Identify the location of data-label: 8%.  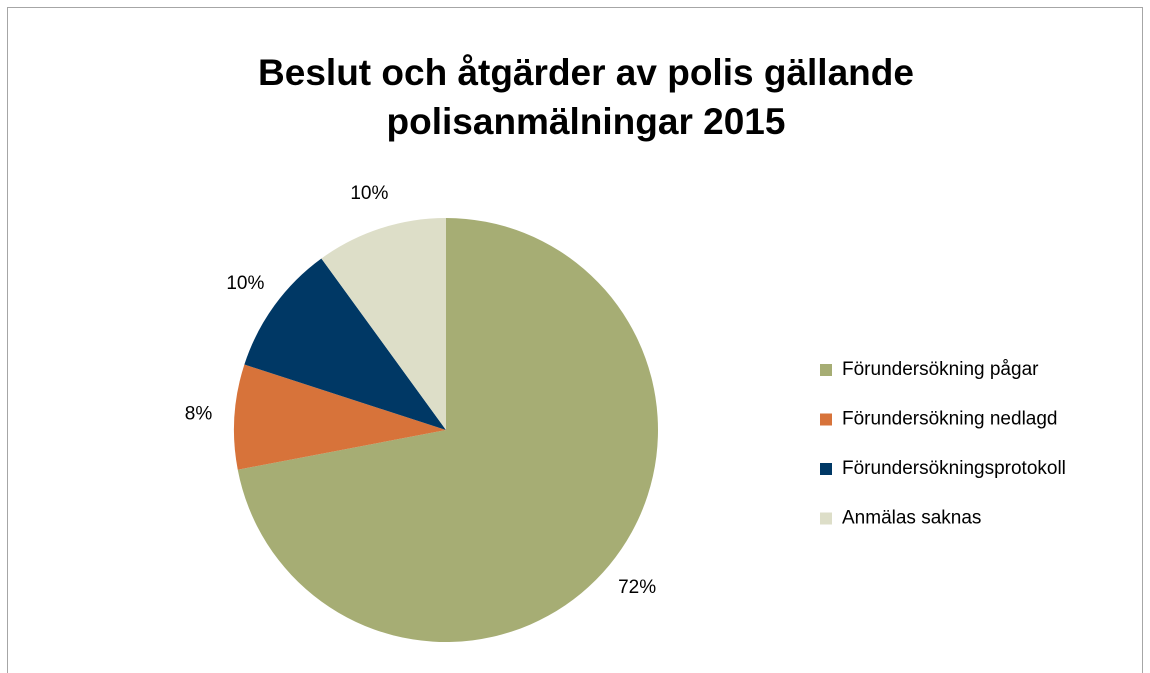
(199, 413).